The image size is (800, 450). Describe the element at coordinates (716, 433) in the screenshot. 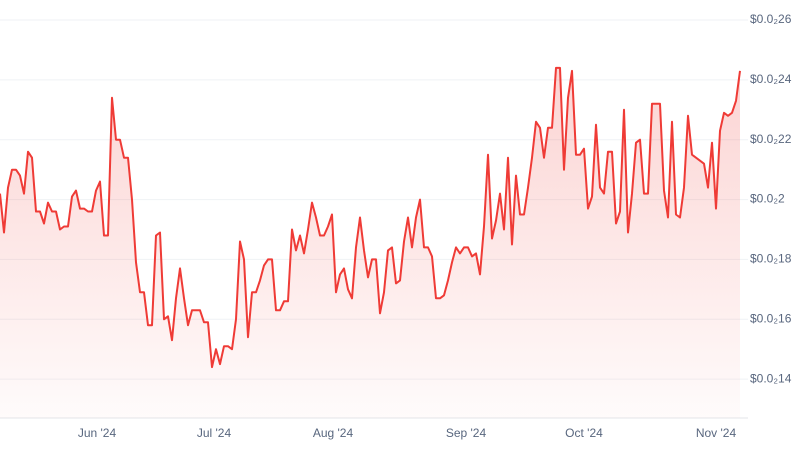

I see `x-tick-label: Nov '24` at that location.